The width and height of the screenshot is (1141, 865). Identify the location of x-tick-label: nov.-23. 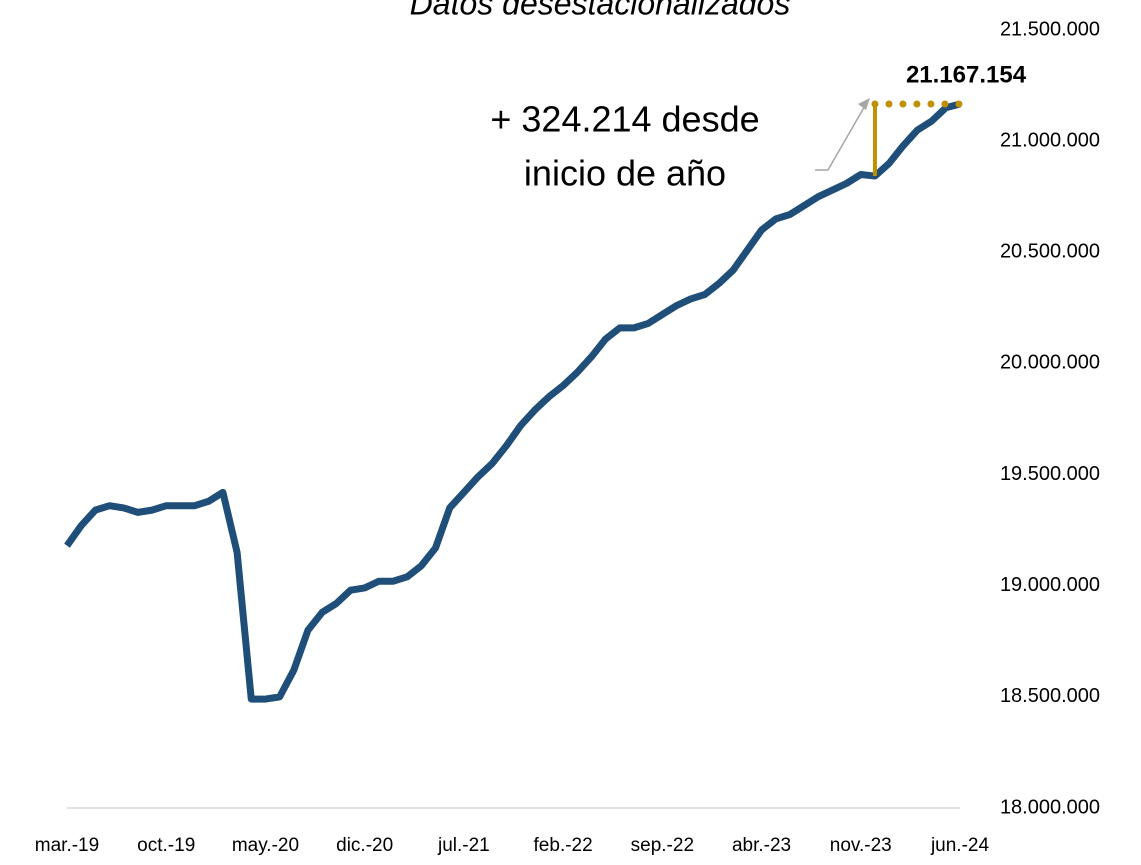
(861, 845).